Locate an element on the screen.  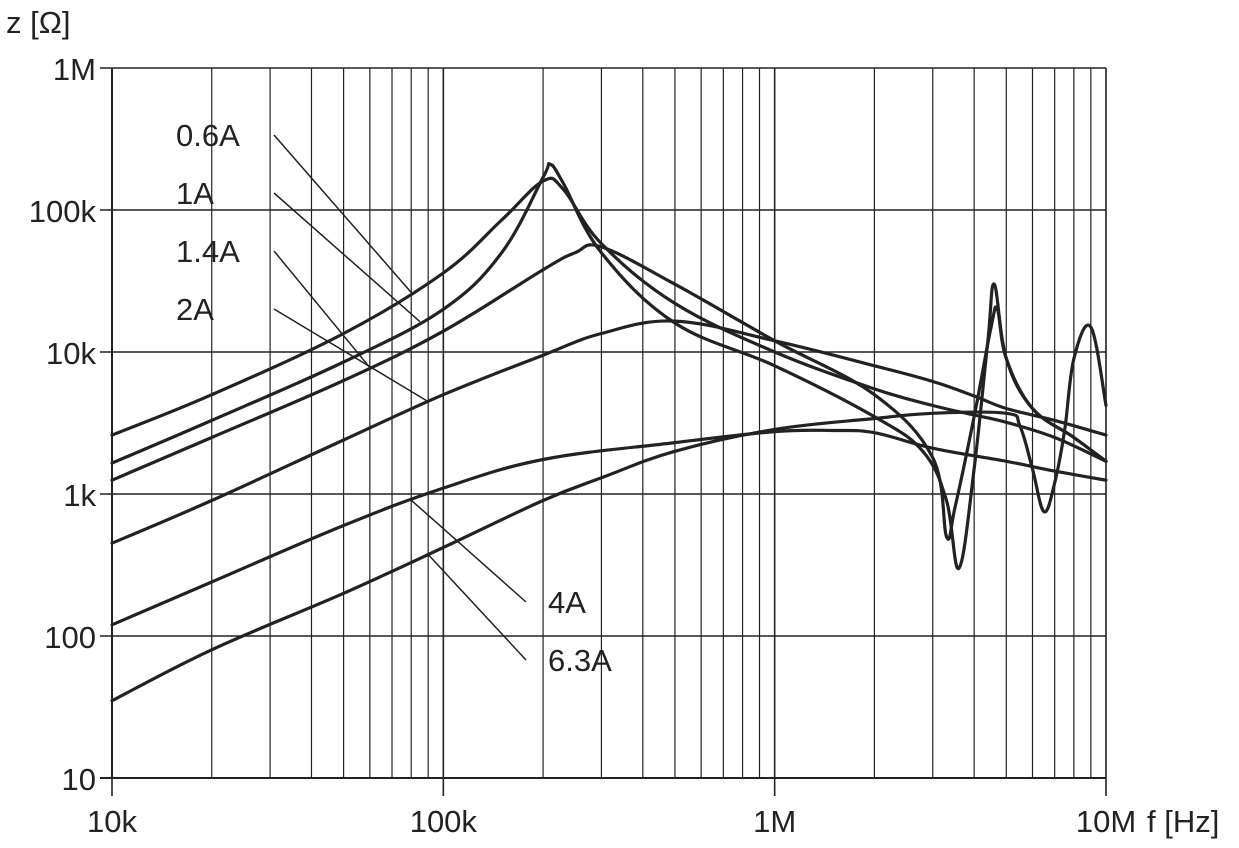
x-tick-label: 1M is located at coordinates (774, 821).